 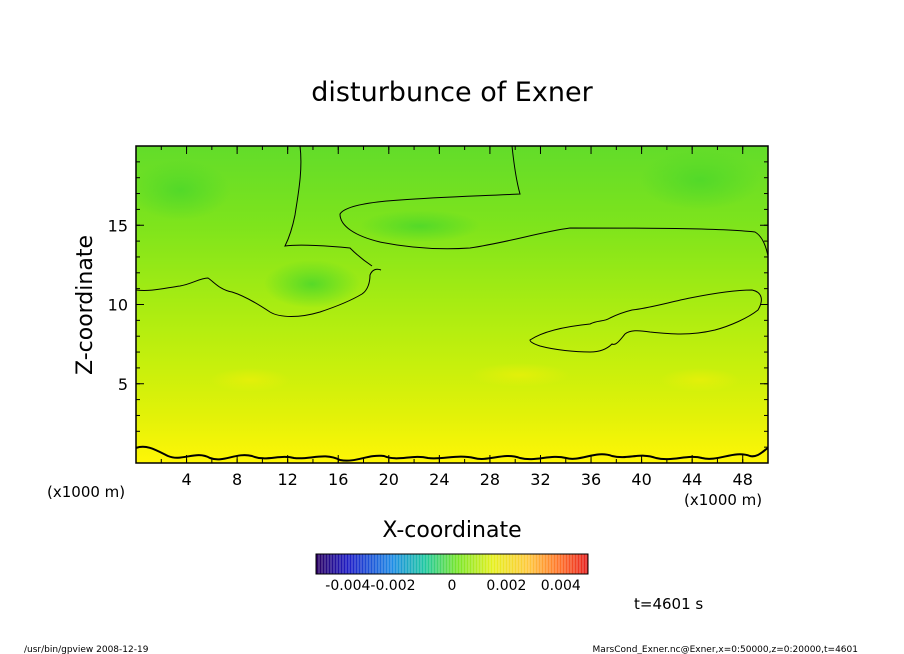 I want to click on y-tick-label: 15, so click(x=118, y=225).